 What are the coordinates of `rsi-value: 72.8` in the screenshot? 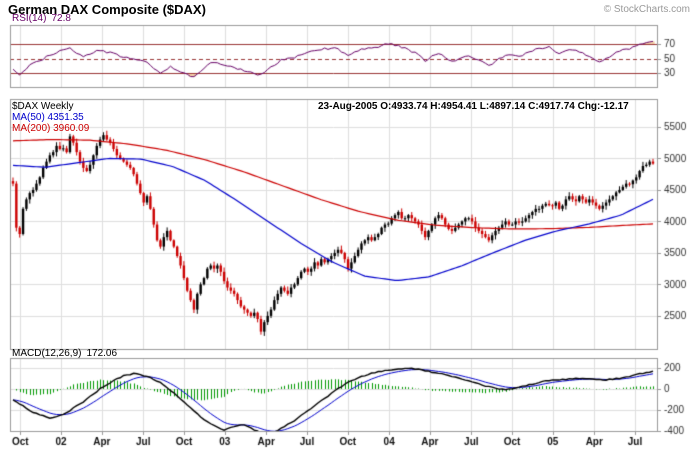 It's located at (61, 18).